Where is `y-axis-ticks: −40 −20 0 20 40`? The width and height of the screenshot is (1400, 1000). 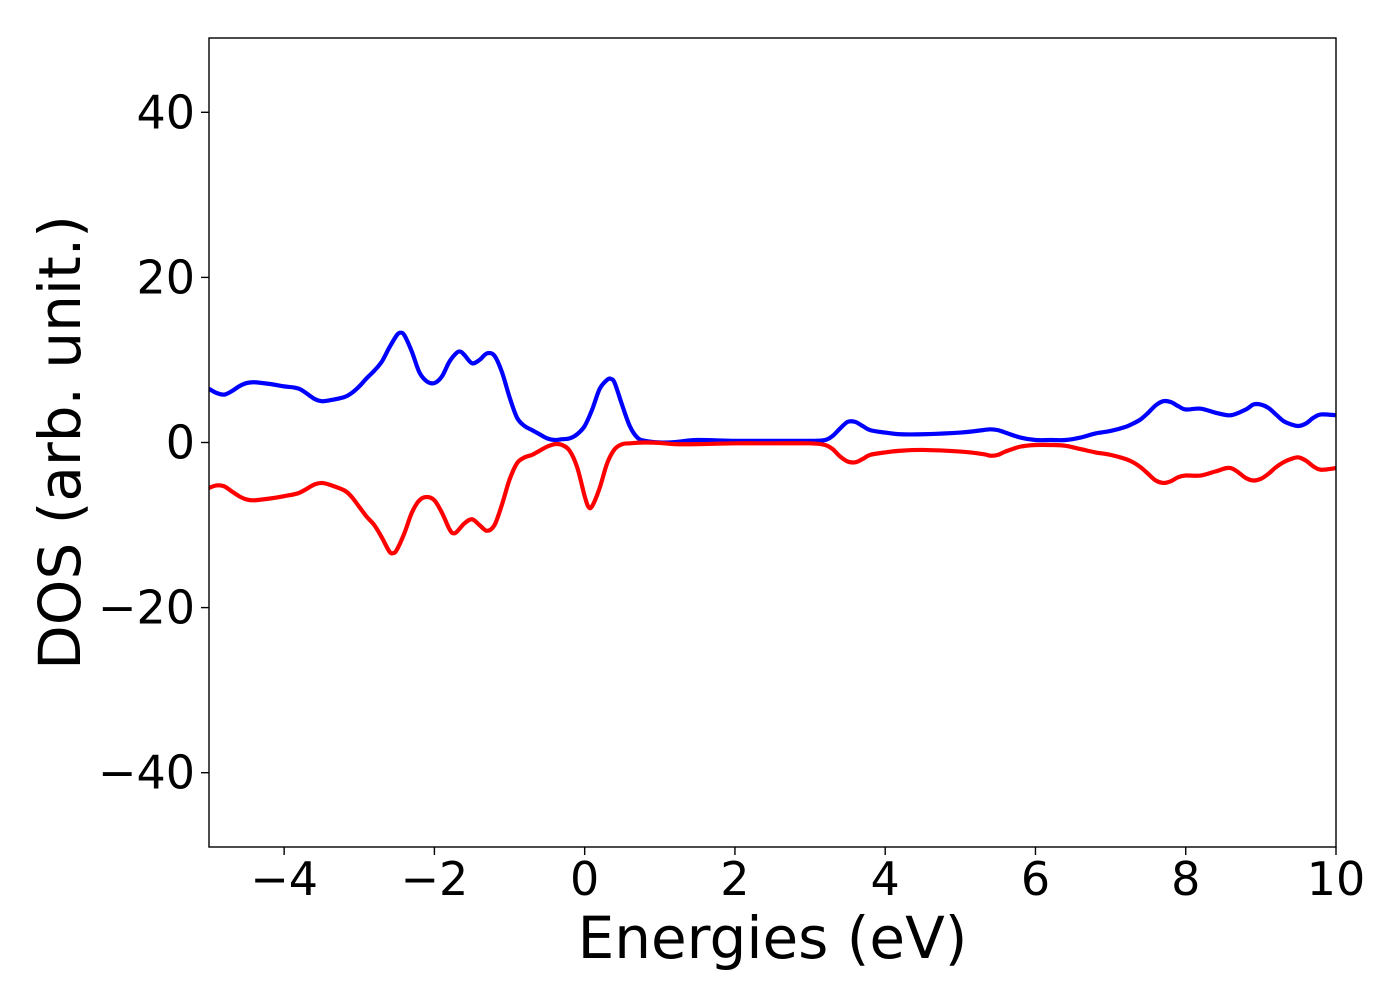
y-axis-ticks: −40 −20 0 20 40 is located at coordinates (153, 442).